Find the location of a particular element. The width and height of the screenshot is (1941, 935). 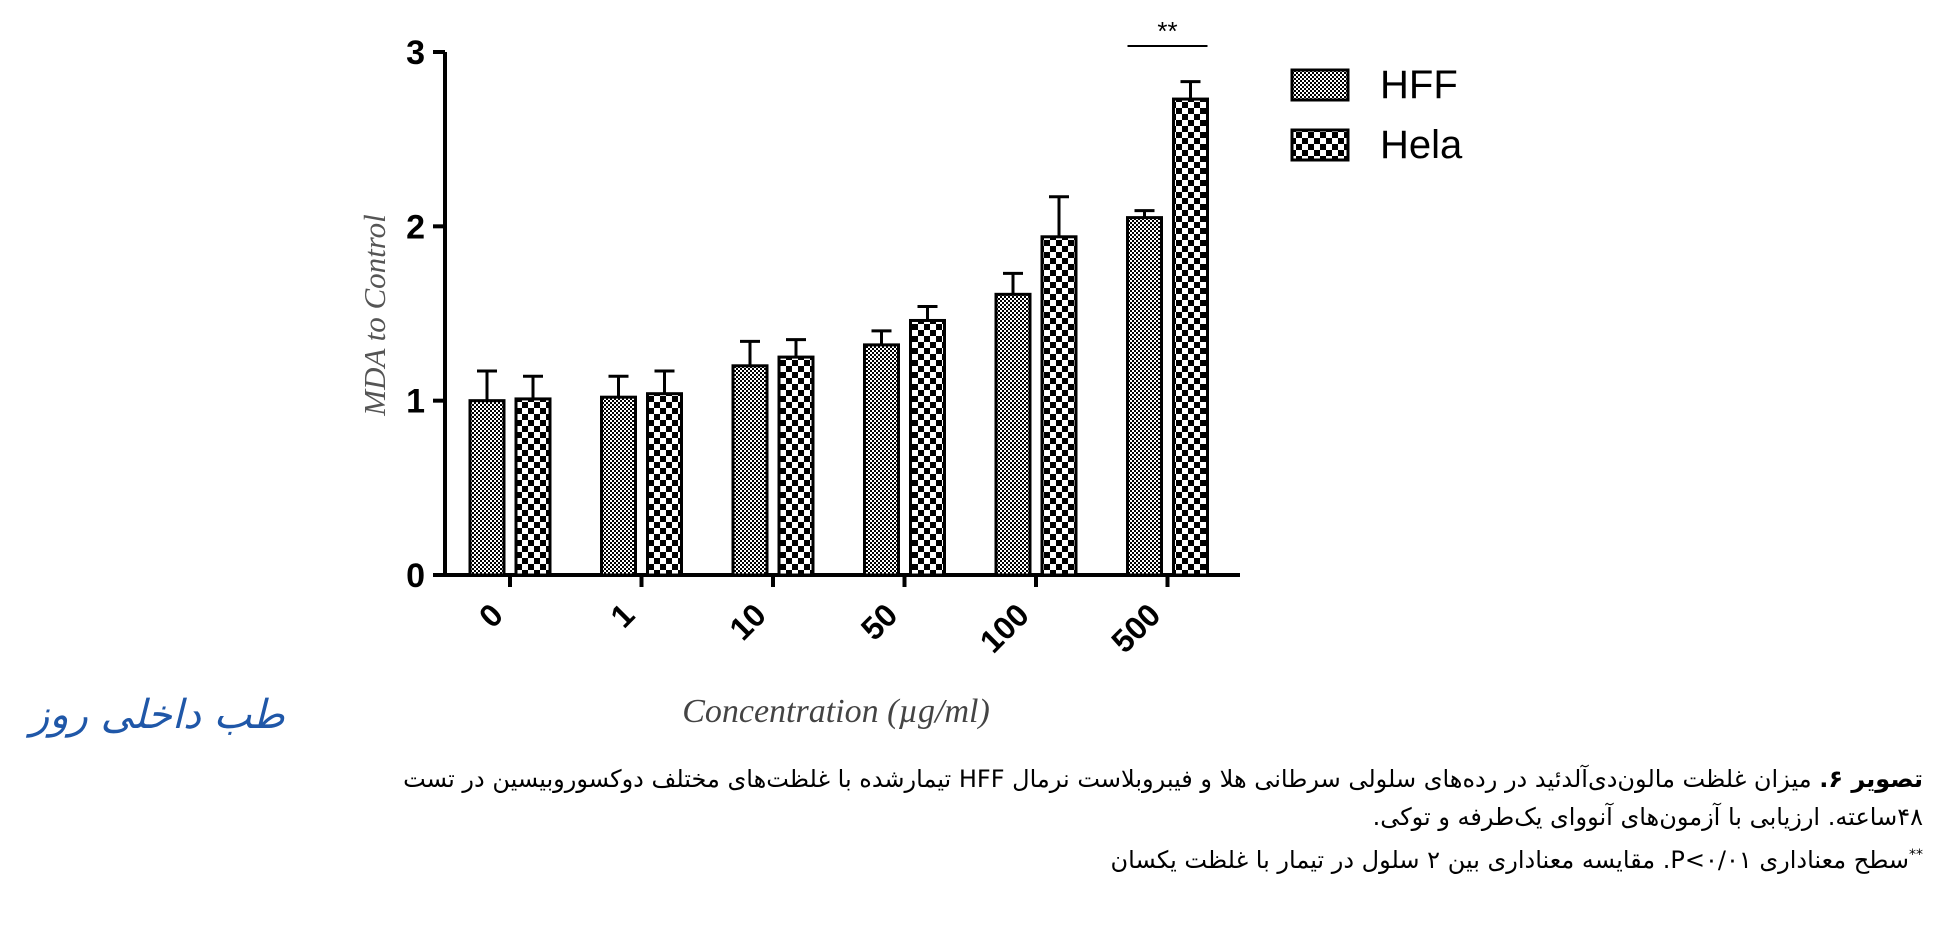

note-mark: ** is located at coordinates (1916, 855).